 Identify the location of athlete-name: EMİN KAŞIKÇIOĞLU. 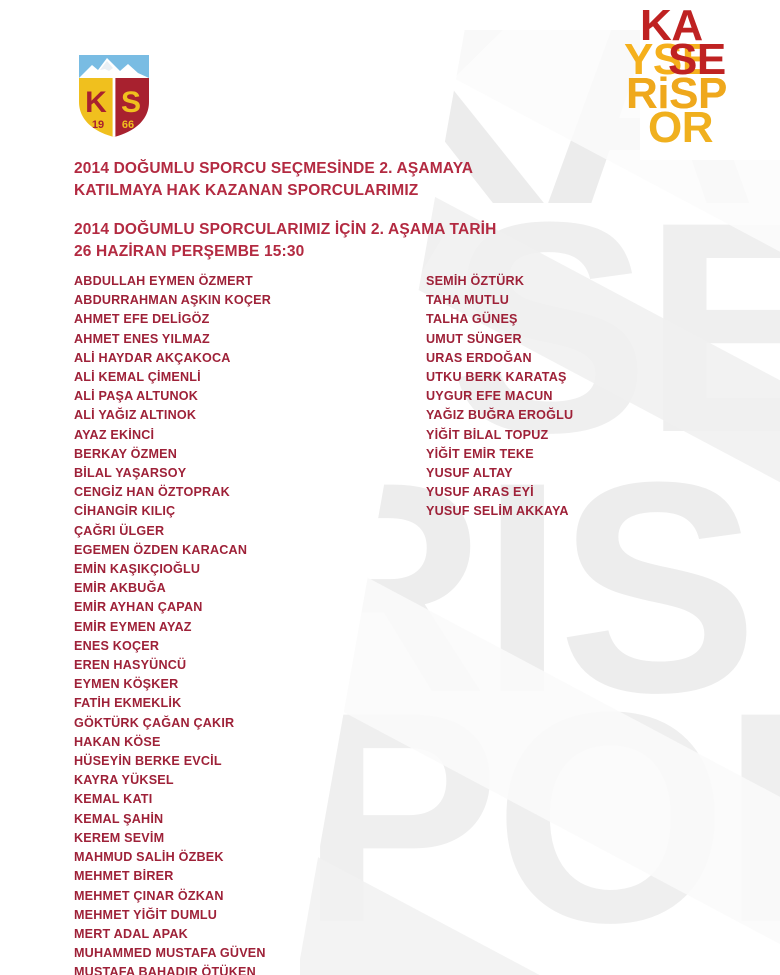
(137, 569).